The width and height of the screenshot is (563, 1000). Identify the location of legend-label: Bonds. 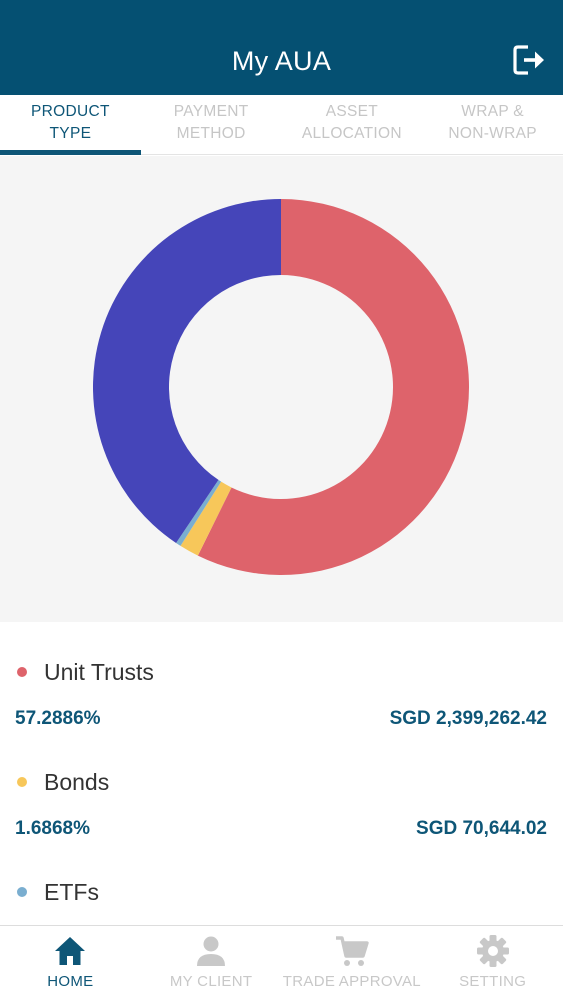
(77, 782).